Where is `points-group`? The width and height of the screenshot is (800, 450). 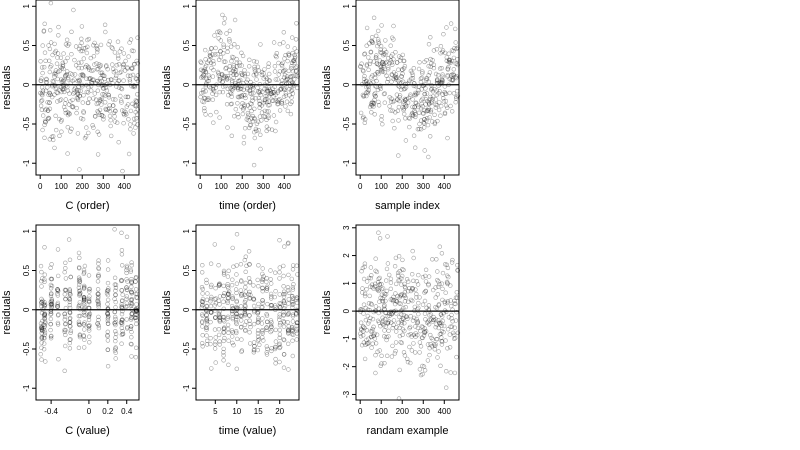 points-group is located at coordinates (249, 90).